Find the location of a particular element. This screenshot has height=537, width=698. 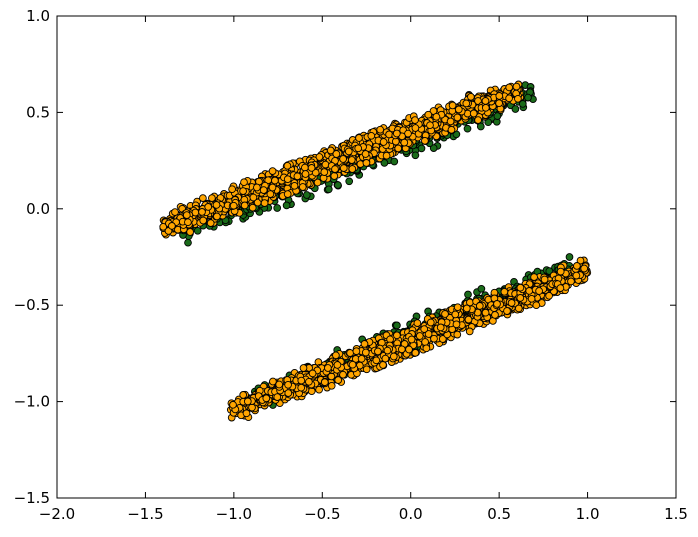

x-tick-label: 0.5 is located at coordinates (499, 514).